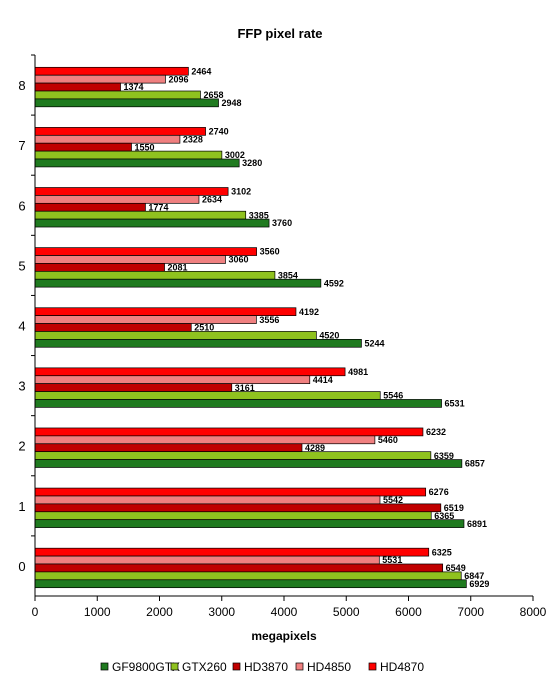 Image resolution: width=560 pixels, height=683 pixels. I want to click on data-label: 6365, so click(444, 516).